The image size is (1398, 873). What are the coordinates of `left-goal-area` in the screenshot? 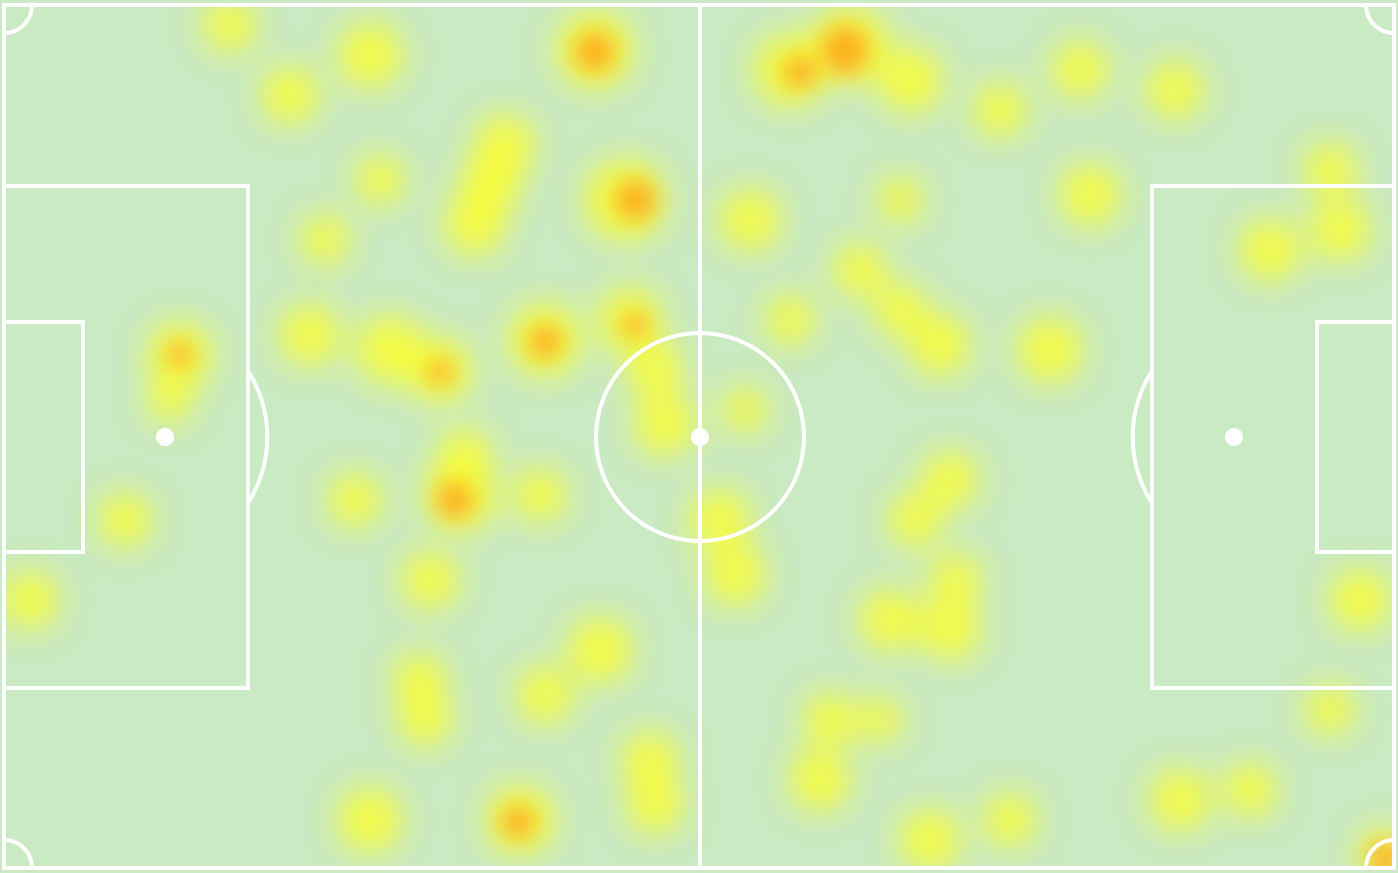 It's located at (43, 437).